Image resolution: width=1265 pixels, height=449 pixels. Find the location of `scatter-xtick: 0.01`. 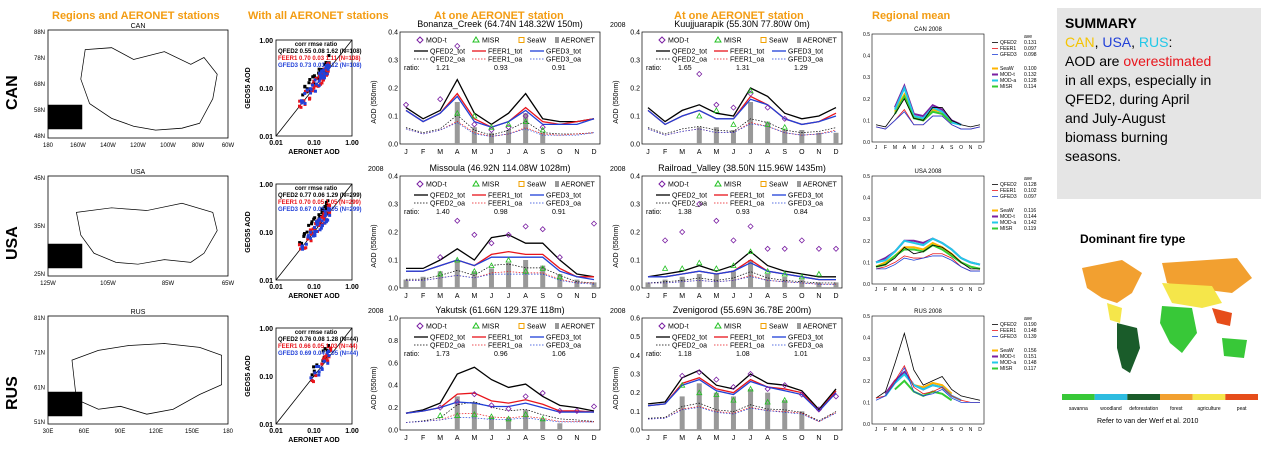

scatter-xtick: 0.01 is located at coordinates (276, 431).